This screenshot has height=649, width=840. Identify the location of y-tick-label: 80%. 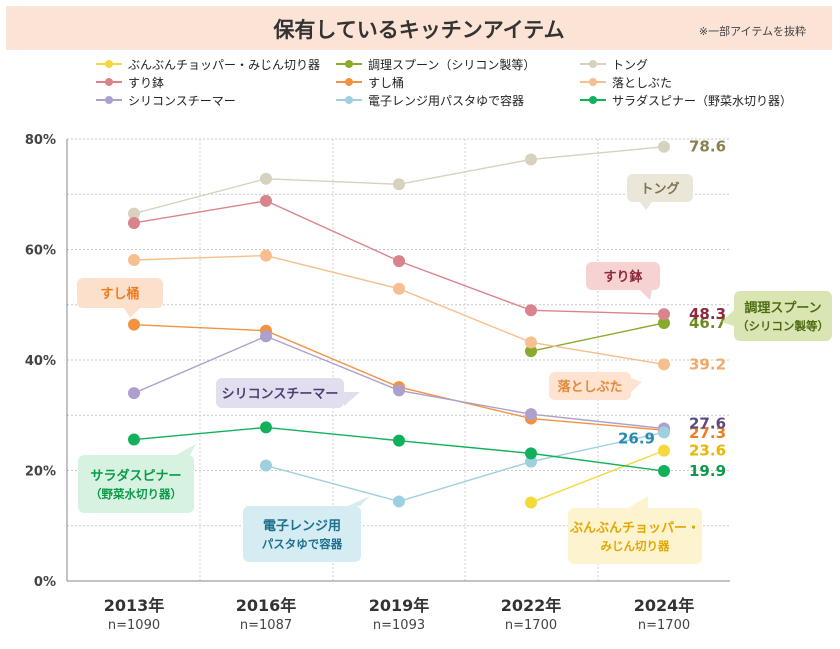
(40, 140).